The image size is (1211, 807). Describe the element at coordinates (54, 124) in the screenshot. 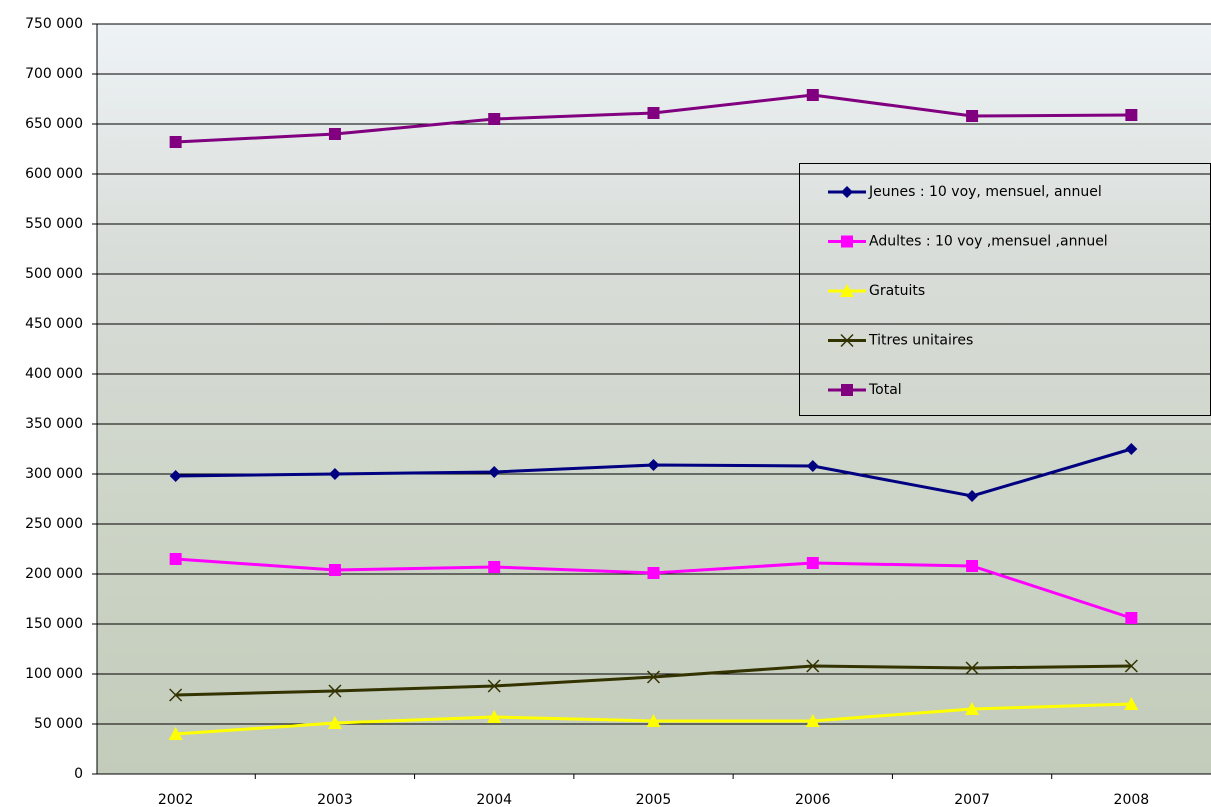

I see `y-tick-label: 650 000` at that location.